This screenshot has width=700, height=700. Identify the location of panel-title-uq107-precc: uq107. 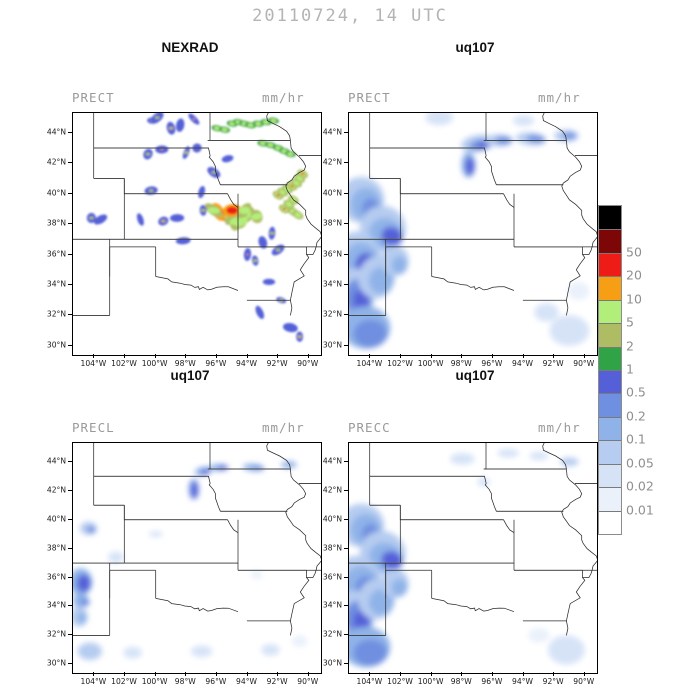
(475, 375).